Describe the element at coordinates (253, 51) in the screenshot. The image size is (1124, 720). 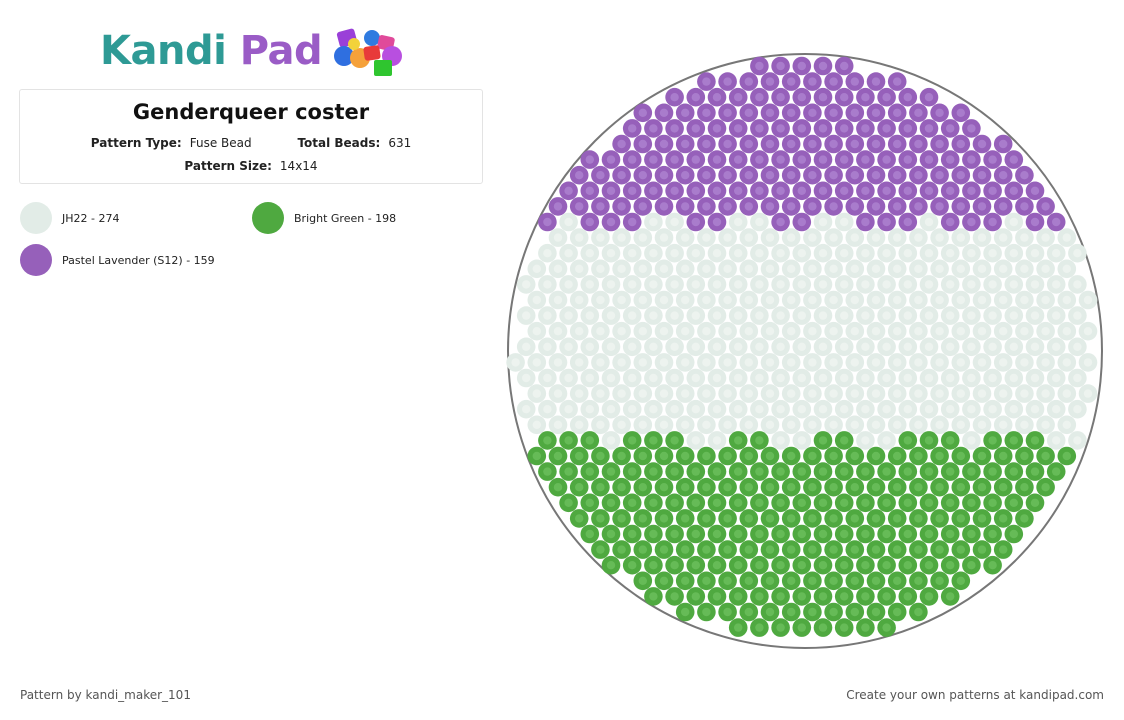
I see `kandi-pad-logo: Kandi Pad` at that location.